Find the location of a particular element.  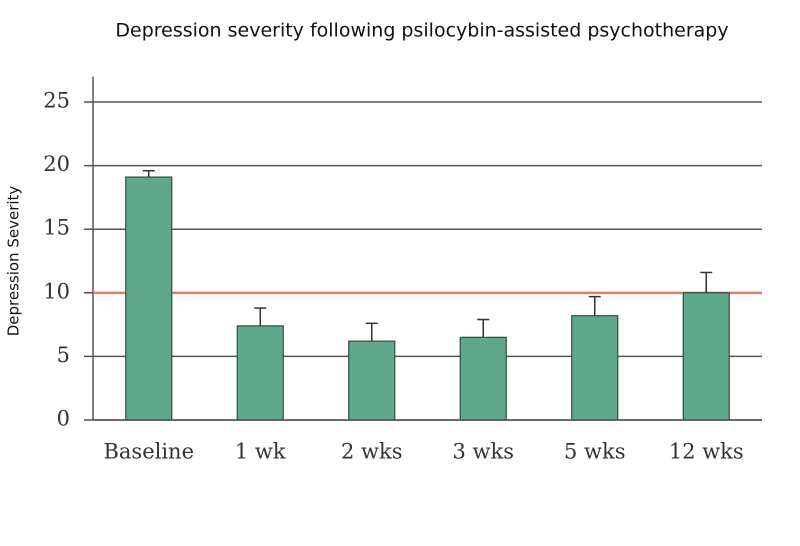

x-tick-label: 2 wks is located at coordinates (372, 452).